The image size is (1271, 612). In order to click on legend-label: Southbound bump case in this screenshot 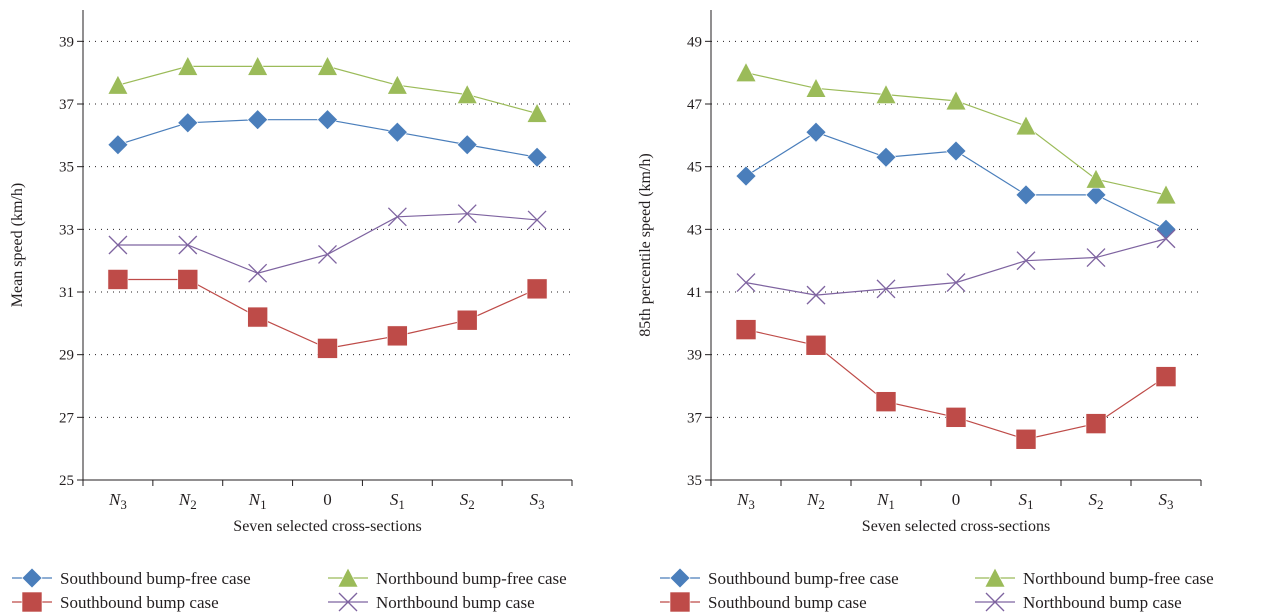, I will do `click(139, 602)`.